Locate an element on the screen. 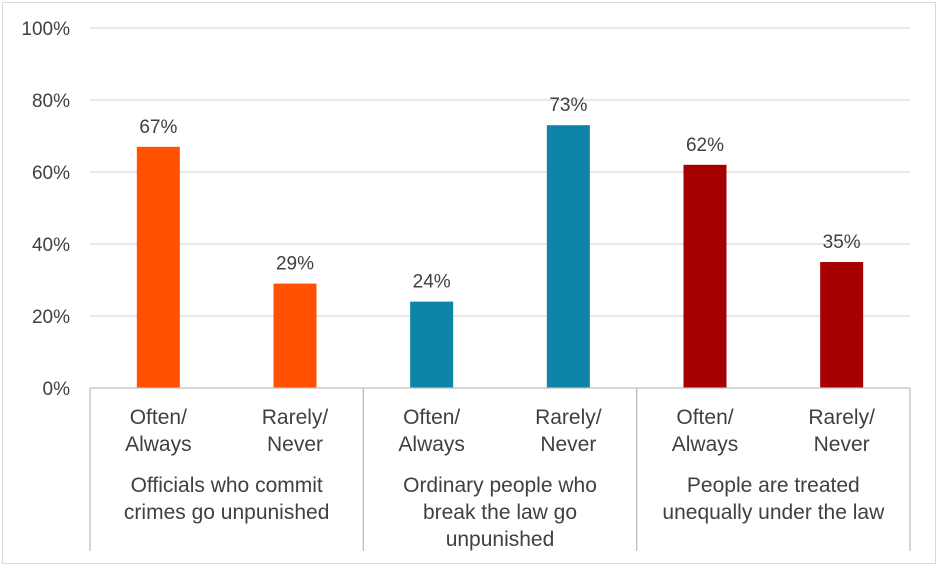 Image resolution: width=939 pixels, height=568 pixels. y-tick-label: 80% is located at coordinates (51, 101).